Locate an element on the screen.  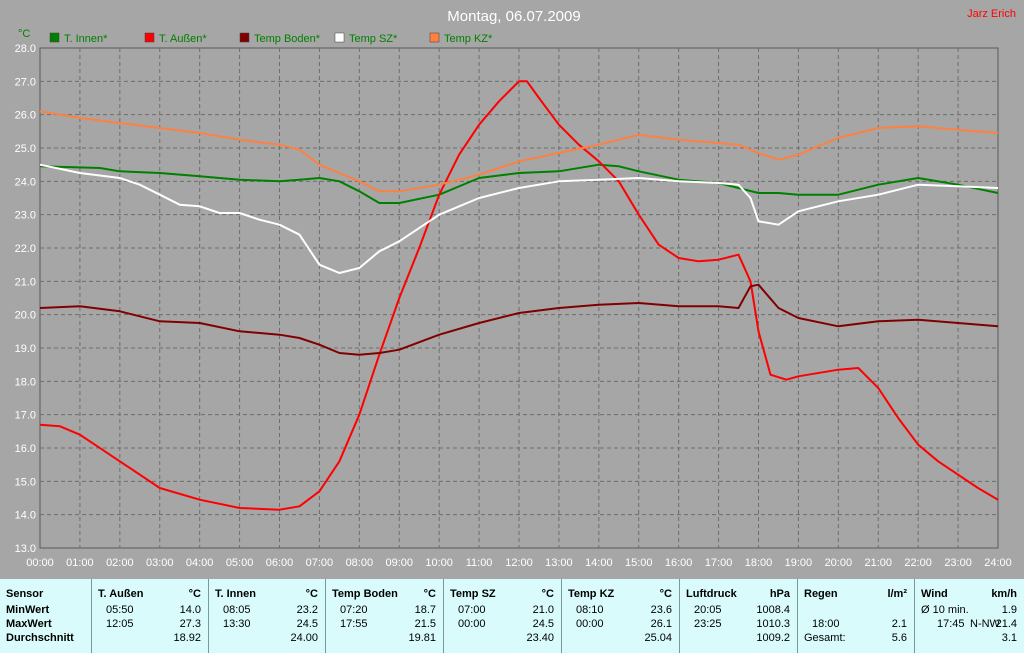
y-tick-label: 27.0 is located at coordinates (25, 82).